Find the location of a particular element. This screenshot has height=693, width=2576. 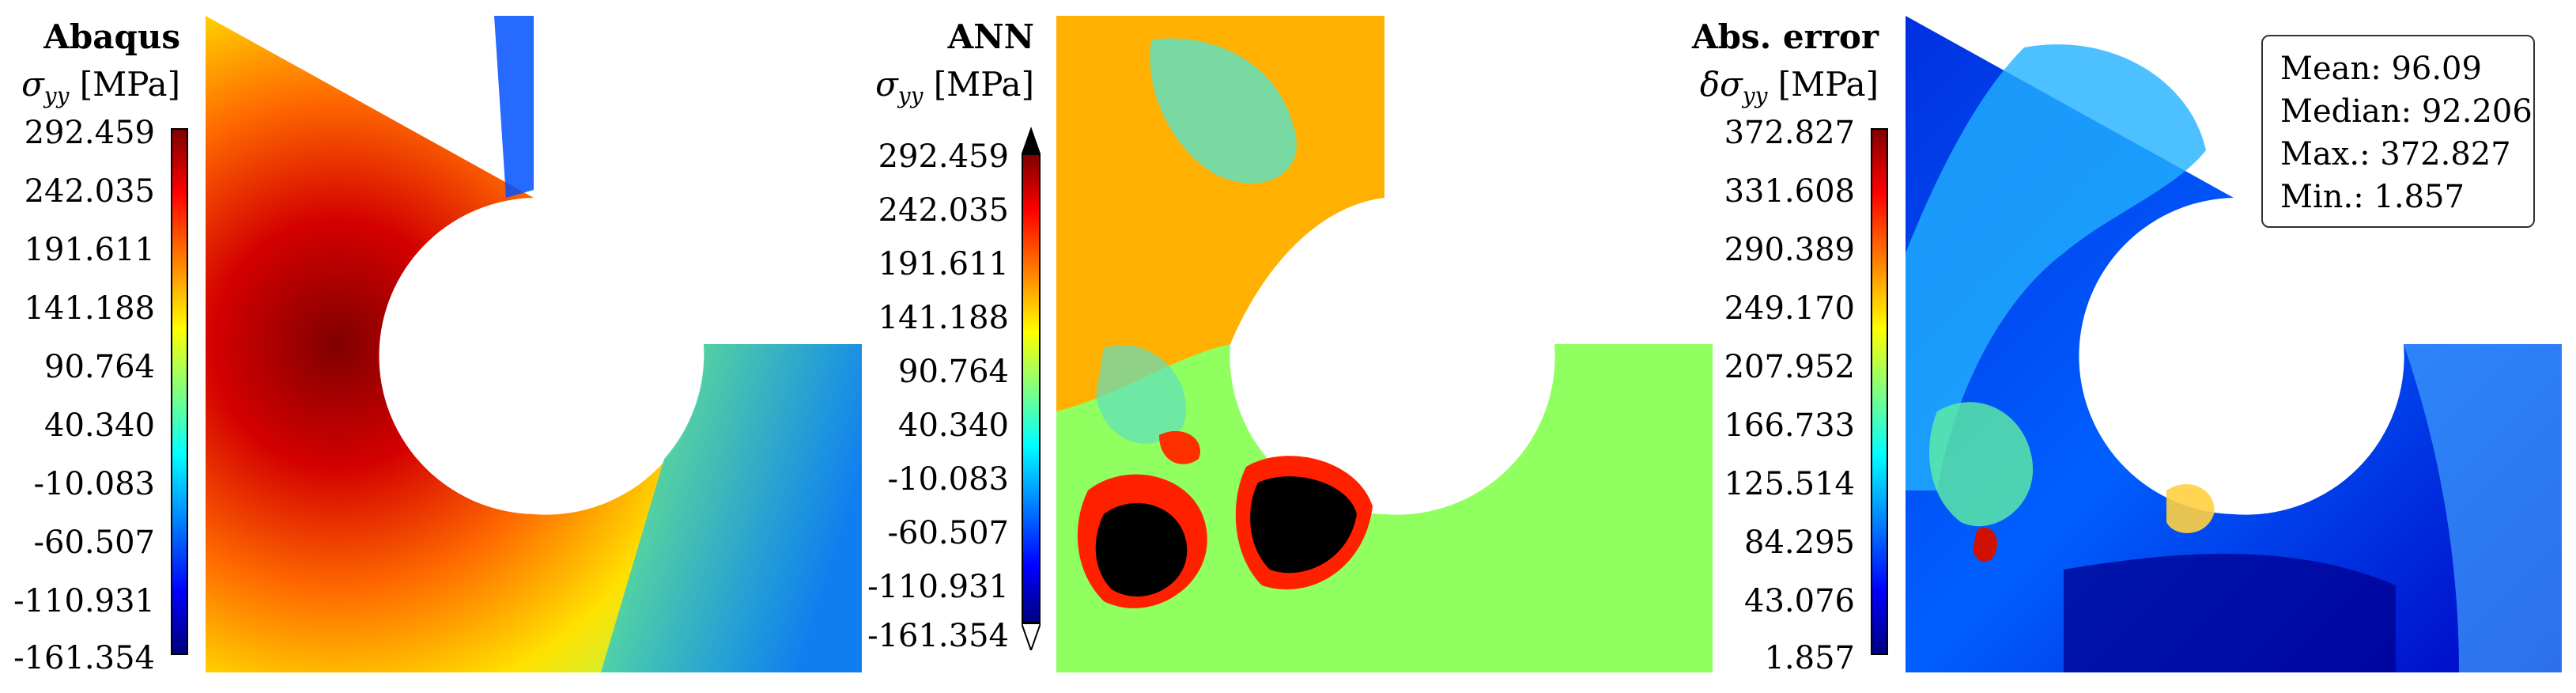

field-yellow-patch is located at coordinates (2190, 508).